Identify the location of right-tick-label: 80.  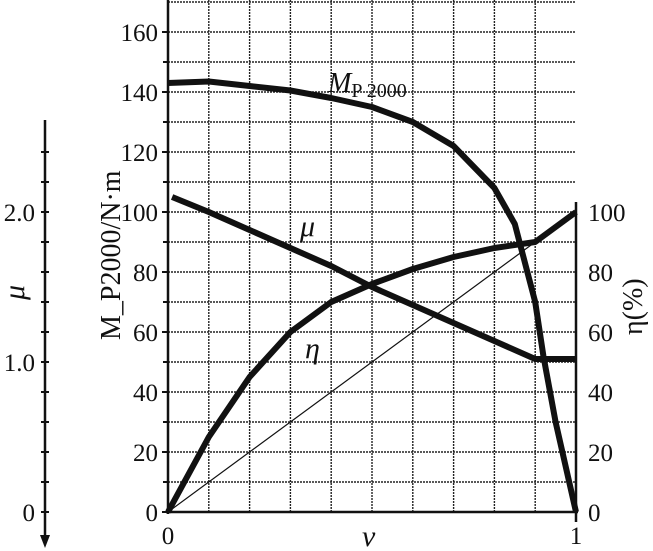
(600, 273).